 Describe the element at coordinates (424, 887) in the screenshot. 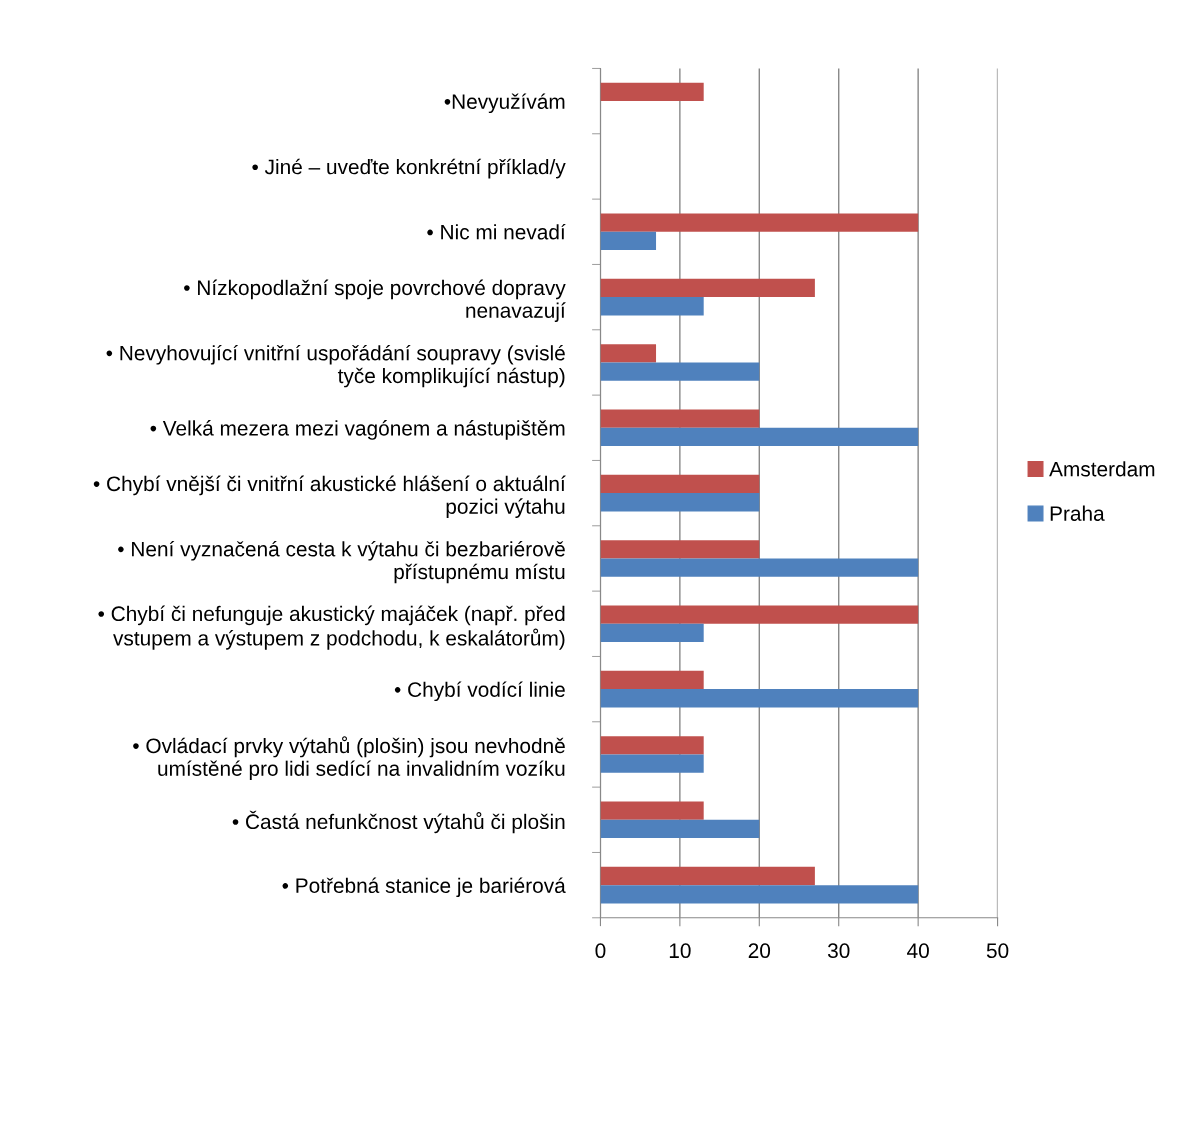

I see `y-tick-label: • Potřebná stanice je bariérová` at that location.